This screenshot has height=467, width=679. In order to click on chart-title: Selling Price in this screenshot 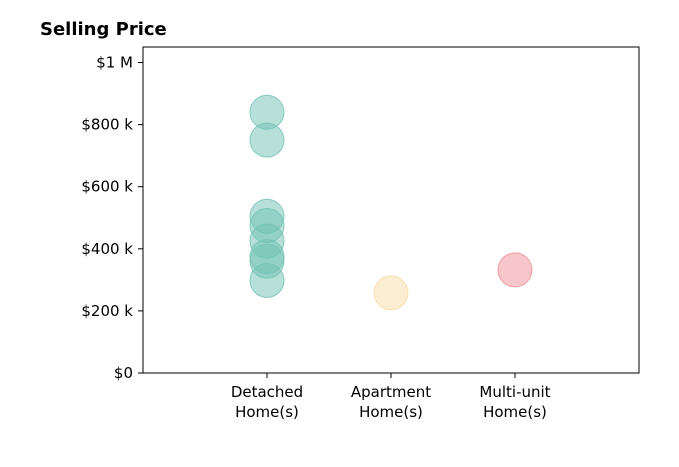, I will do `click(103, 29)`.